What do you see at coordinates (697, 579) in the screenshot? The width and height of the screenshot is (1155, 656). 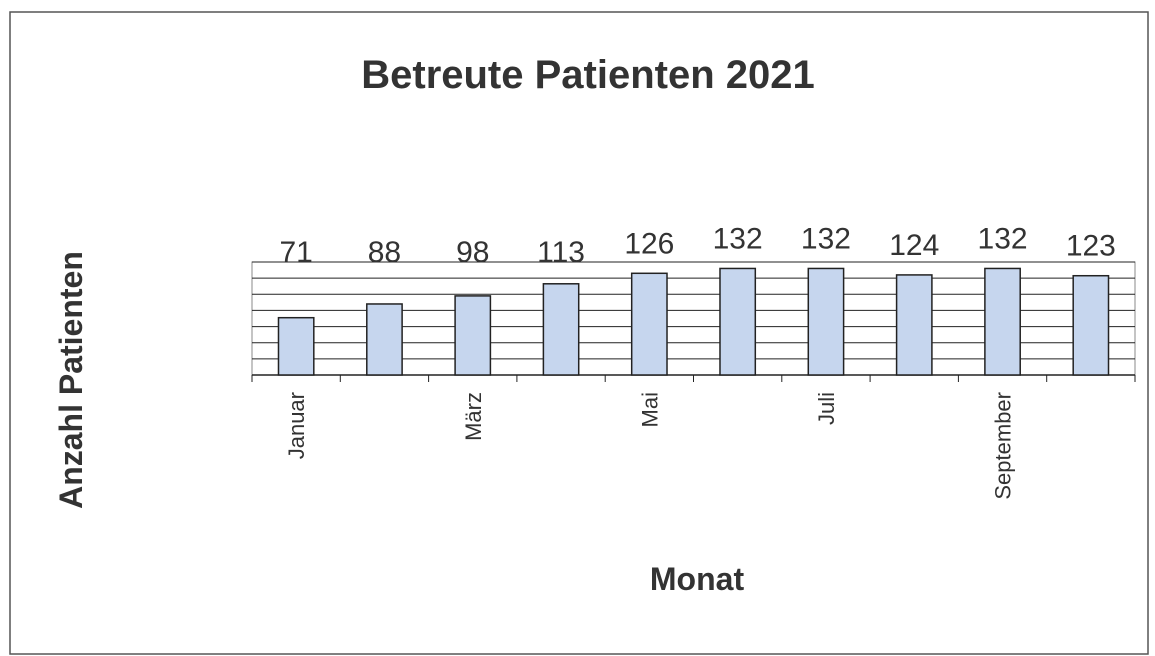 I see `x-axis-label: Monat` at bounding box center [697, 579].